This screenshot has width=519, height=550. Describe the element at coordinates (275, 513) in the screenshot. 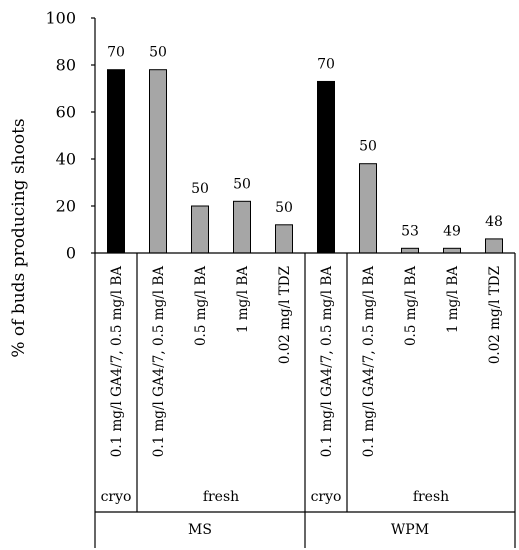

I see `group-labels: cryo fresh cryo fresh MS WPM` at that location.